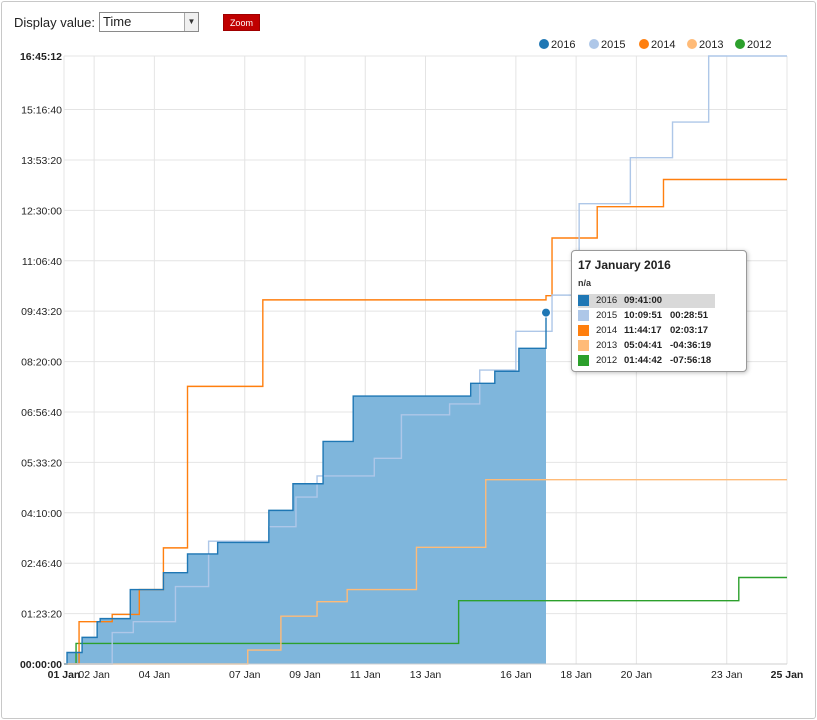  What do you see at coordinates (365, 675) in the screenshot?
I see `x-tick-label: 11 Jan` at bounding box center [365, 675].